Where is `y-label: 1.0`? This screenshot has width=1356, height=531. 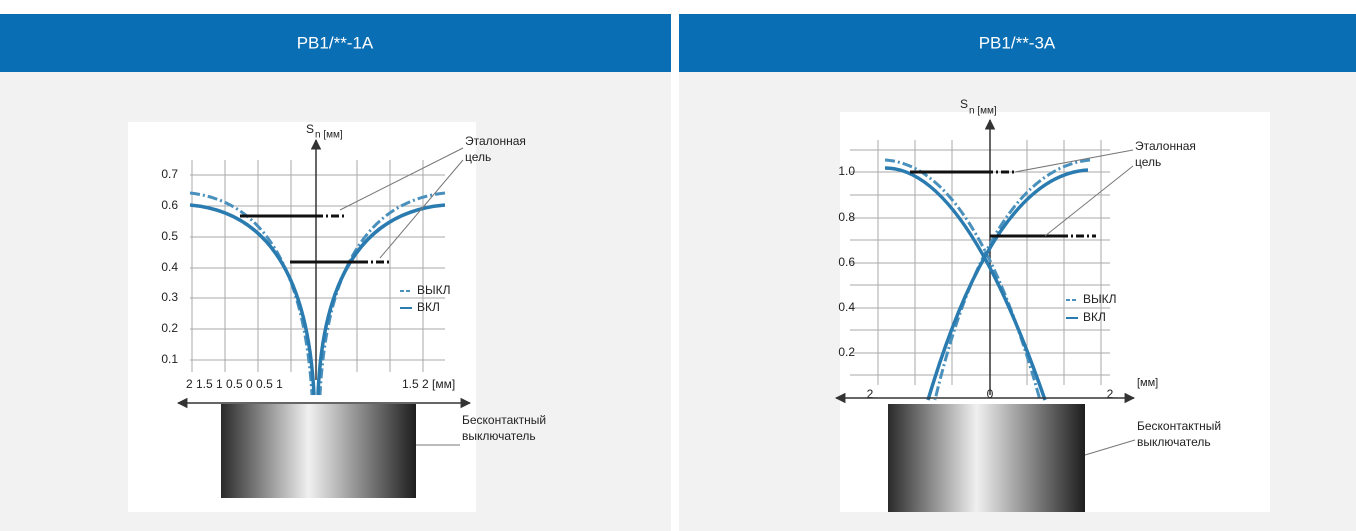
y-label: 1.0 is located at coordinates (846, 171).